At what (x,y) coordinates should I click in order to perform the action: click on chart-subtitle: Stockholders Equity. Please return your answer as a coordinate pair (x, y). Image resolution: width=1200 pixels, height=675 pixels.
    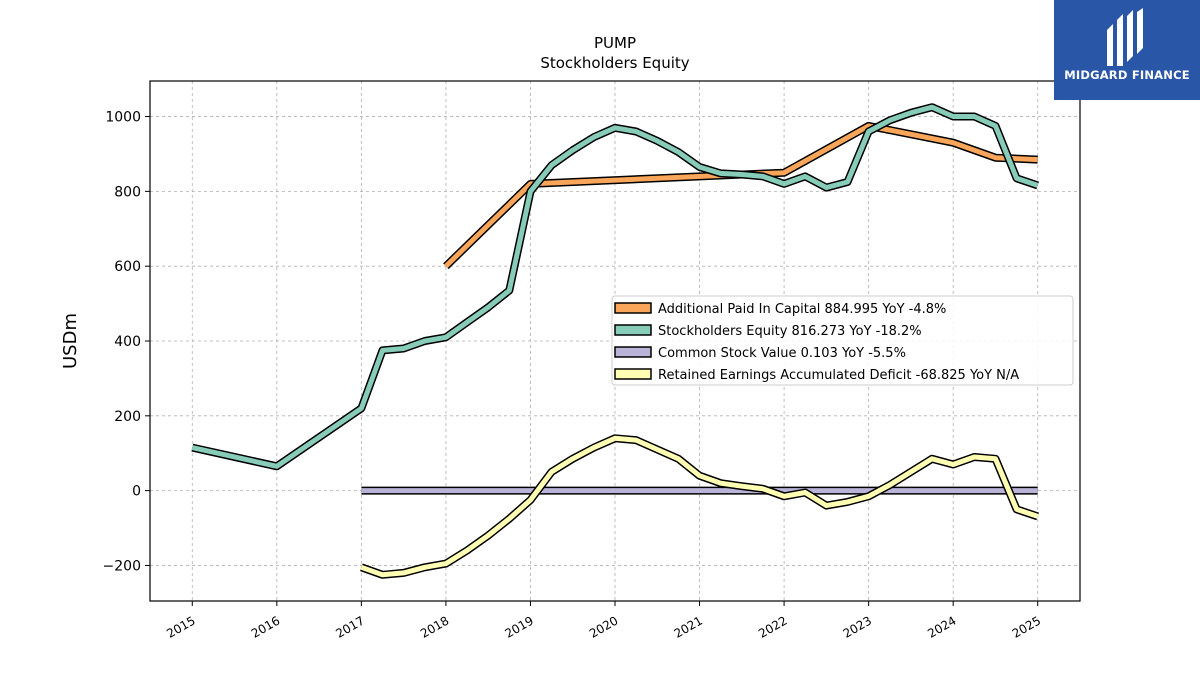
    Looking at the image, I should click on (614, 63).